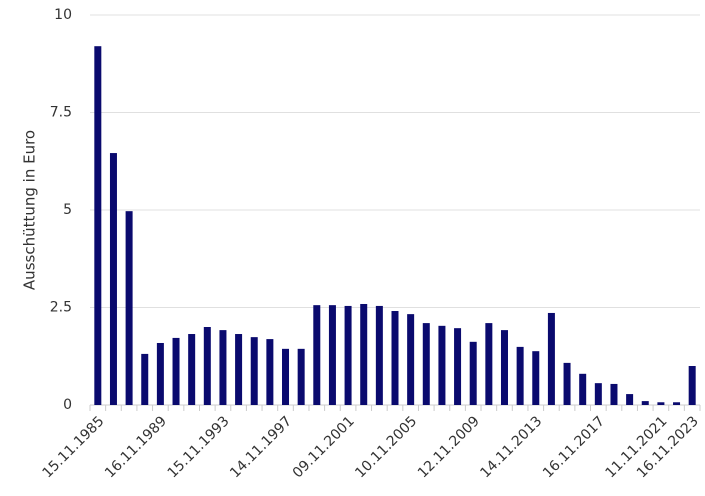  What do you see at coordinates (67, 210) in the screenshot?
I see `y-tick-label: 5` at bounding box center [67, 210].